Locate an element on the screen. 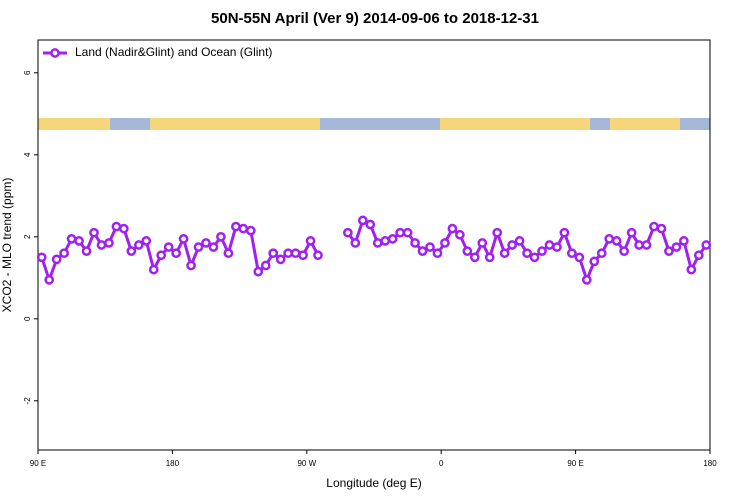 This screenshot has width=750, height=500. land-ocean-strip is located at coordinates (374, 124).